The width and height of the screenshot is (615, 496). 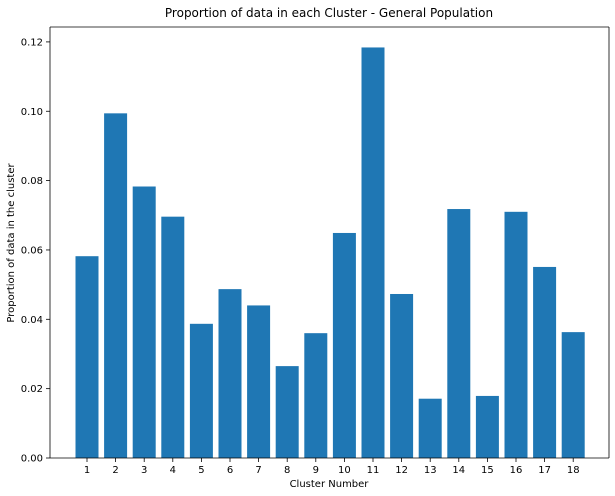 I want to click on y-tick-label: 0.10, so click(x=32, y=112).